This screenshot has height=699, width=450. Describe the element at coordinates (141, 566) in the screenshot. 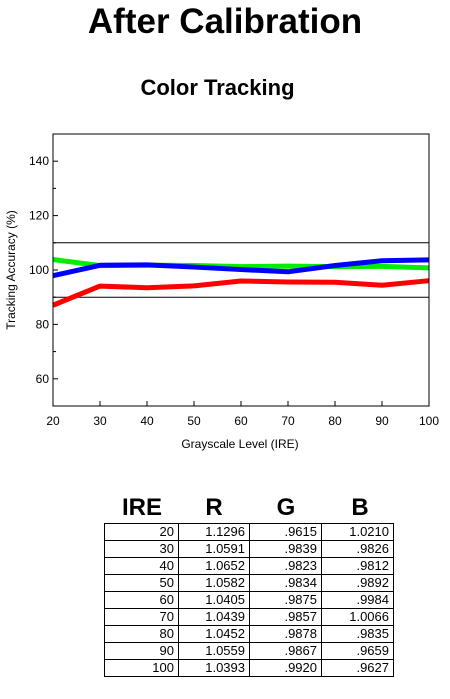

I see `table-cell: 40` at that location.